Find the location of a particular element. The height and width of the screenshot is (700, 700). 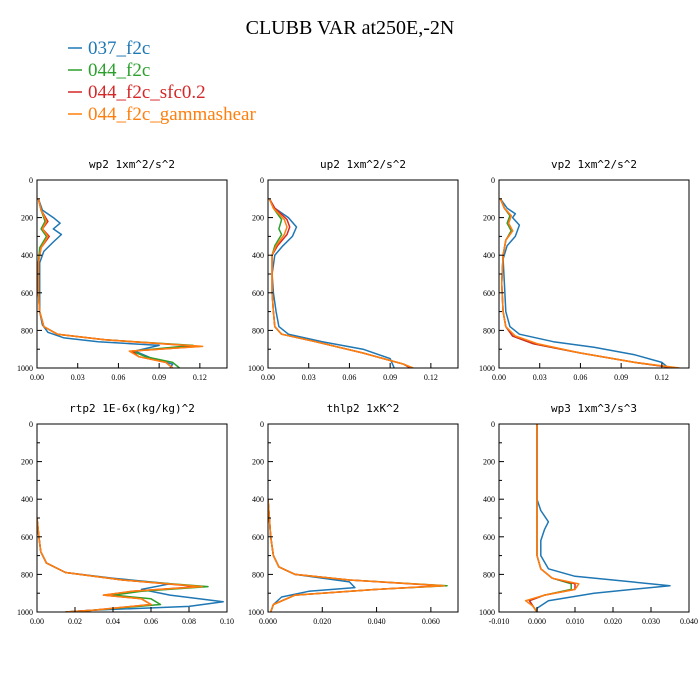

legend-label-037-f2c: 037_f2c is located at coordinates (119, 48).